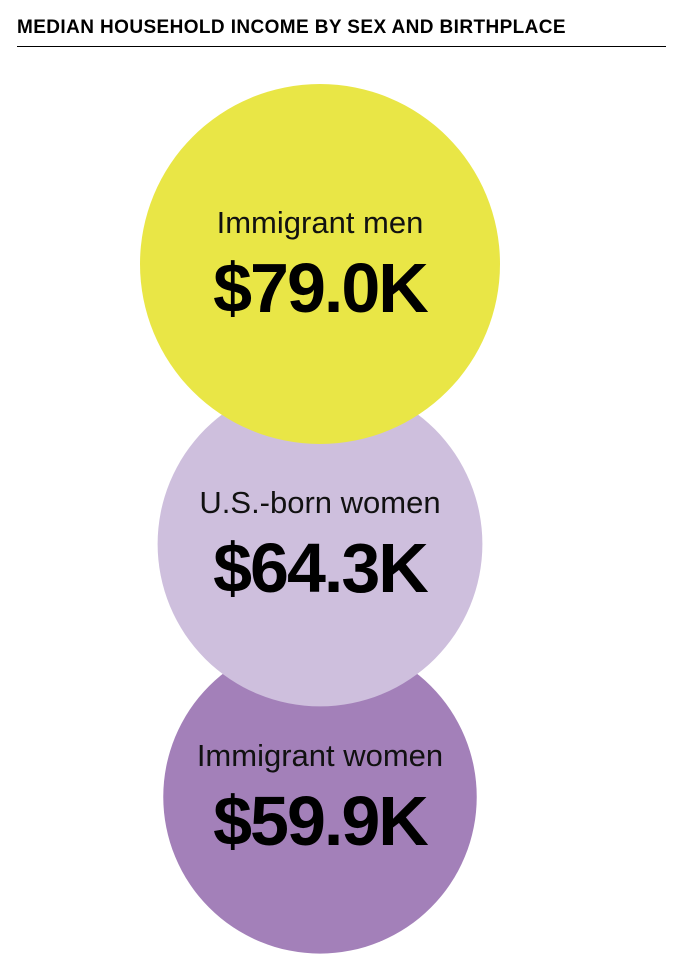  Describe the element at coordinates (320, 568) in the screenshot. I see `bubble-value-u-s-born-women: $64.3K` at that location.